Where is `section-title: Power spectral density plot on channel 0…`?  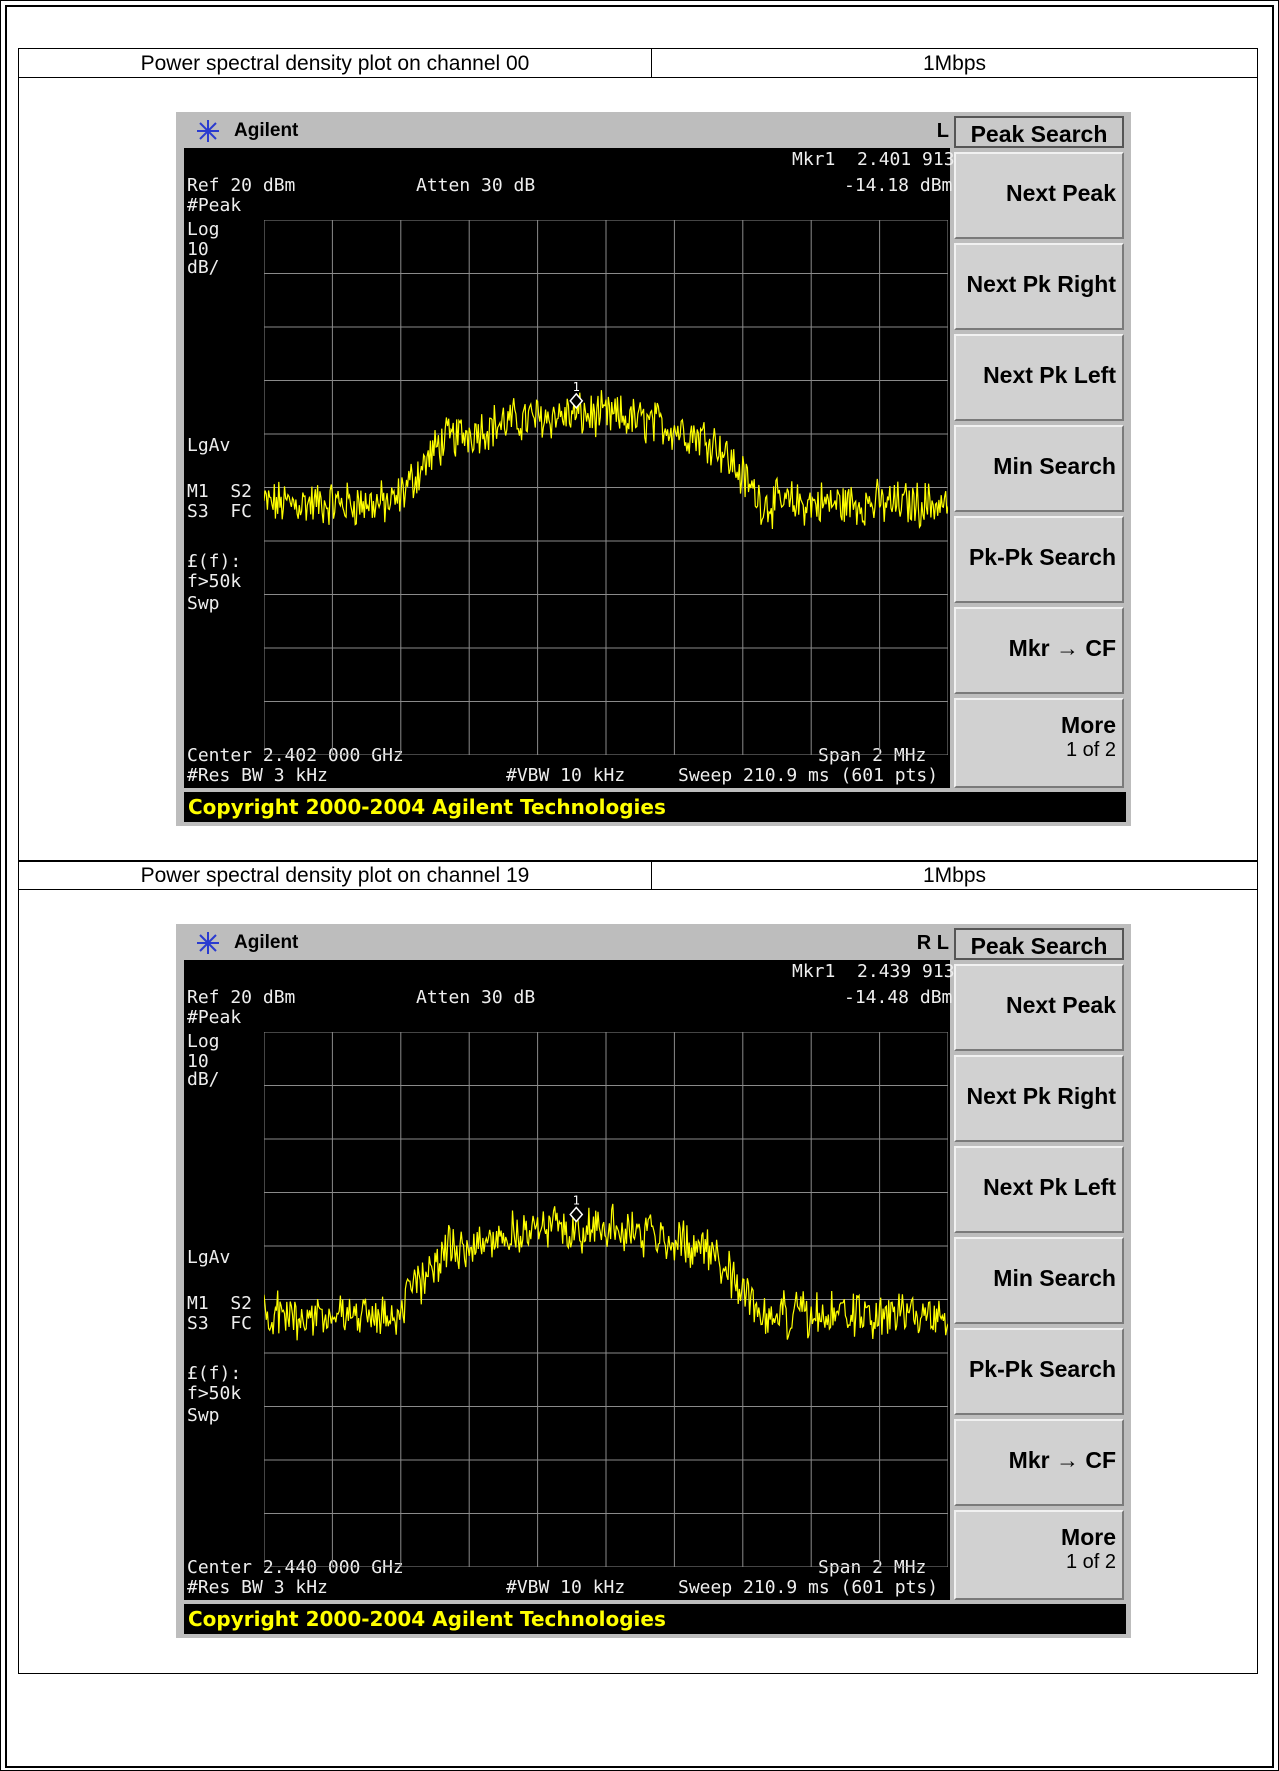
section-title: Power spectral density plot on channel 0… is located at coordinates (335, 63).